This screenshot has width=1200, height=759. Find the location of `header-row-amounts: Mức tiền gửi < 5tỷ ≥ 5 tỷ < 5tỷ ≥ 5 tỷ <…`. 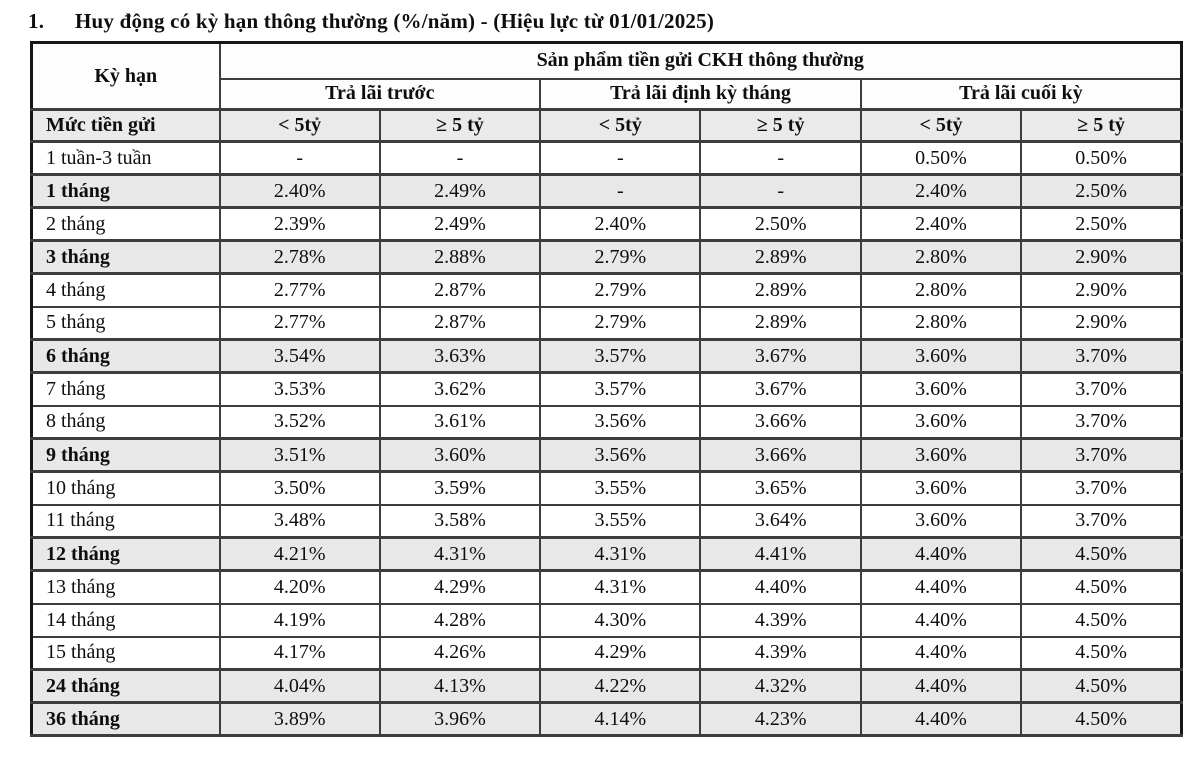

header-row-amounts: Mức tiền gửi < 5tỷ ≥ 5 tỷ < 5tỷ ≥ 5 tỷ <… is located at coordinates (606, 125).